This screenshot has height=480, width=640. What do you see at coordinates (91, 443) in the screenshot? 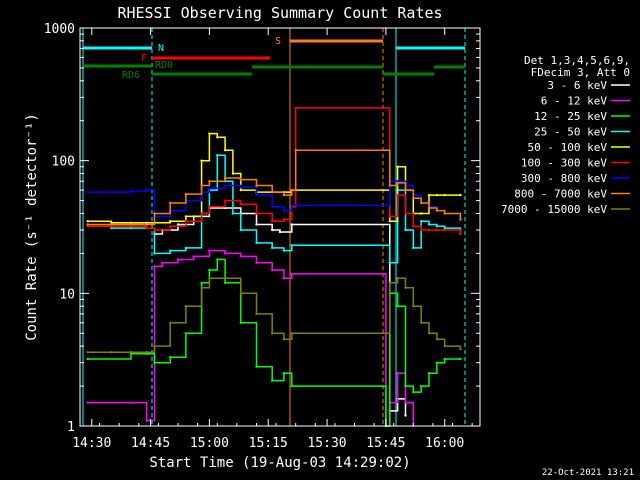
I see `x-tick-label: 14:30` at bounding box center [91, 443].